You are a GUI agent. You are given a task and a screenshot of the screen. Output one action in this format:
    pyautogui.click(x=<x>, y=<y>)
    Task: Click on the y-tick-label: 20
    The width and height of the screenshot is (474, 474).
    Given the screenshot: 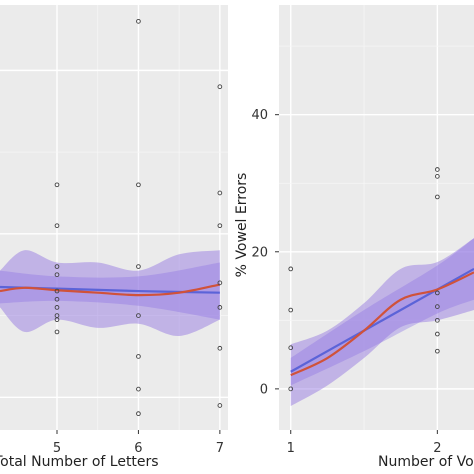 What is the action you would take?
    pyautogui.click(x=259, y=252)
    